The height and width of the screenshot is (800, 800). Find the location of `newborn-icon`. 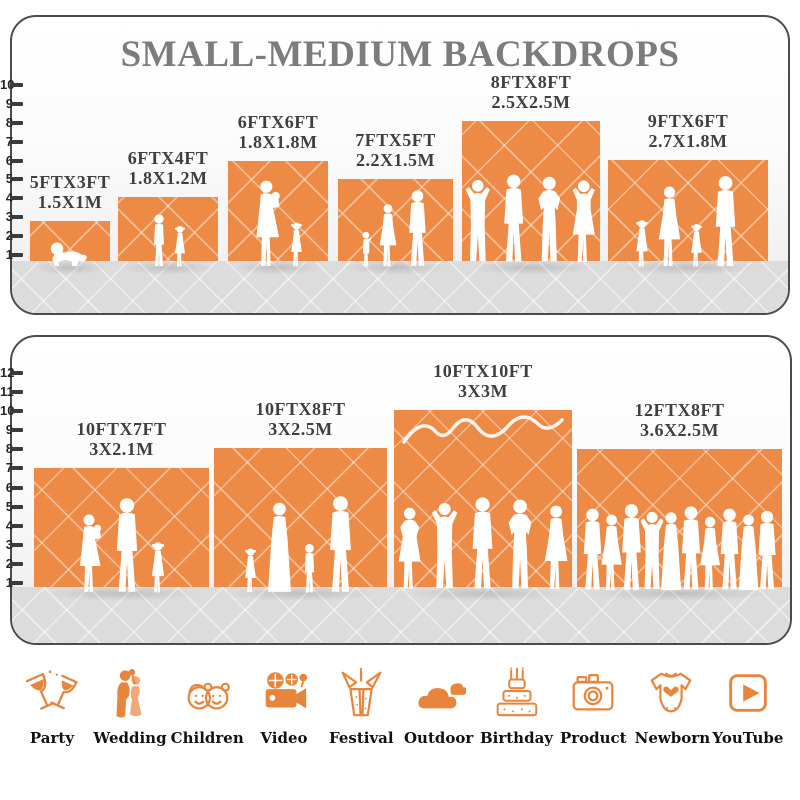

newborn-icon is located at coordinates (671, 690).